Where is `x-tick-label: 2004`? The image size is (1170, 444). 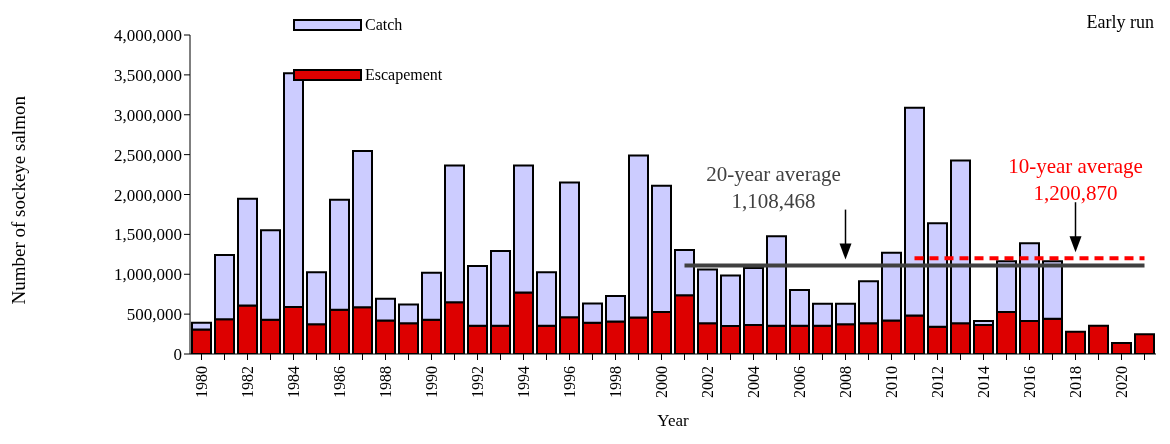
x-tick-label: 2004 is located at coordinates (753, 382).